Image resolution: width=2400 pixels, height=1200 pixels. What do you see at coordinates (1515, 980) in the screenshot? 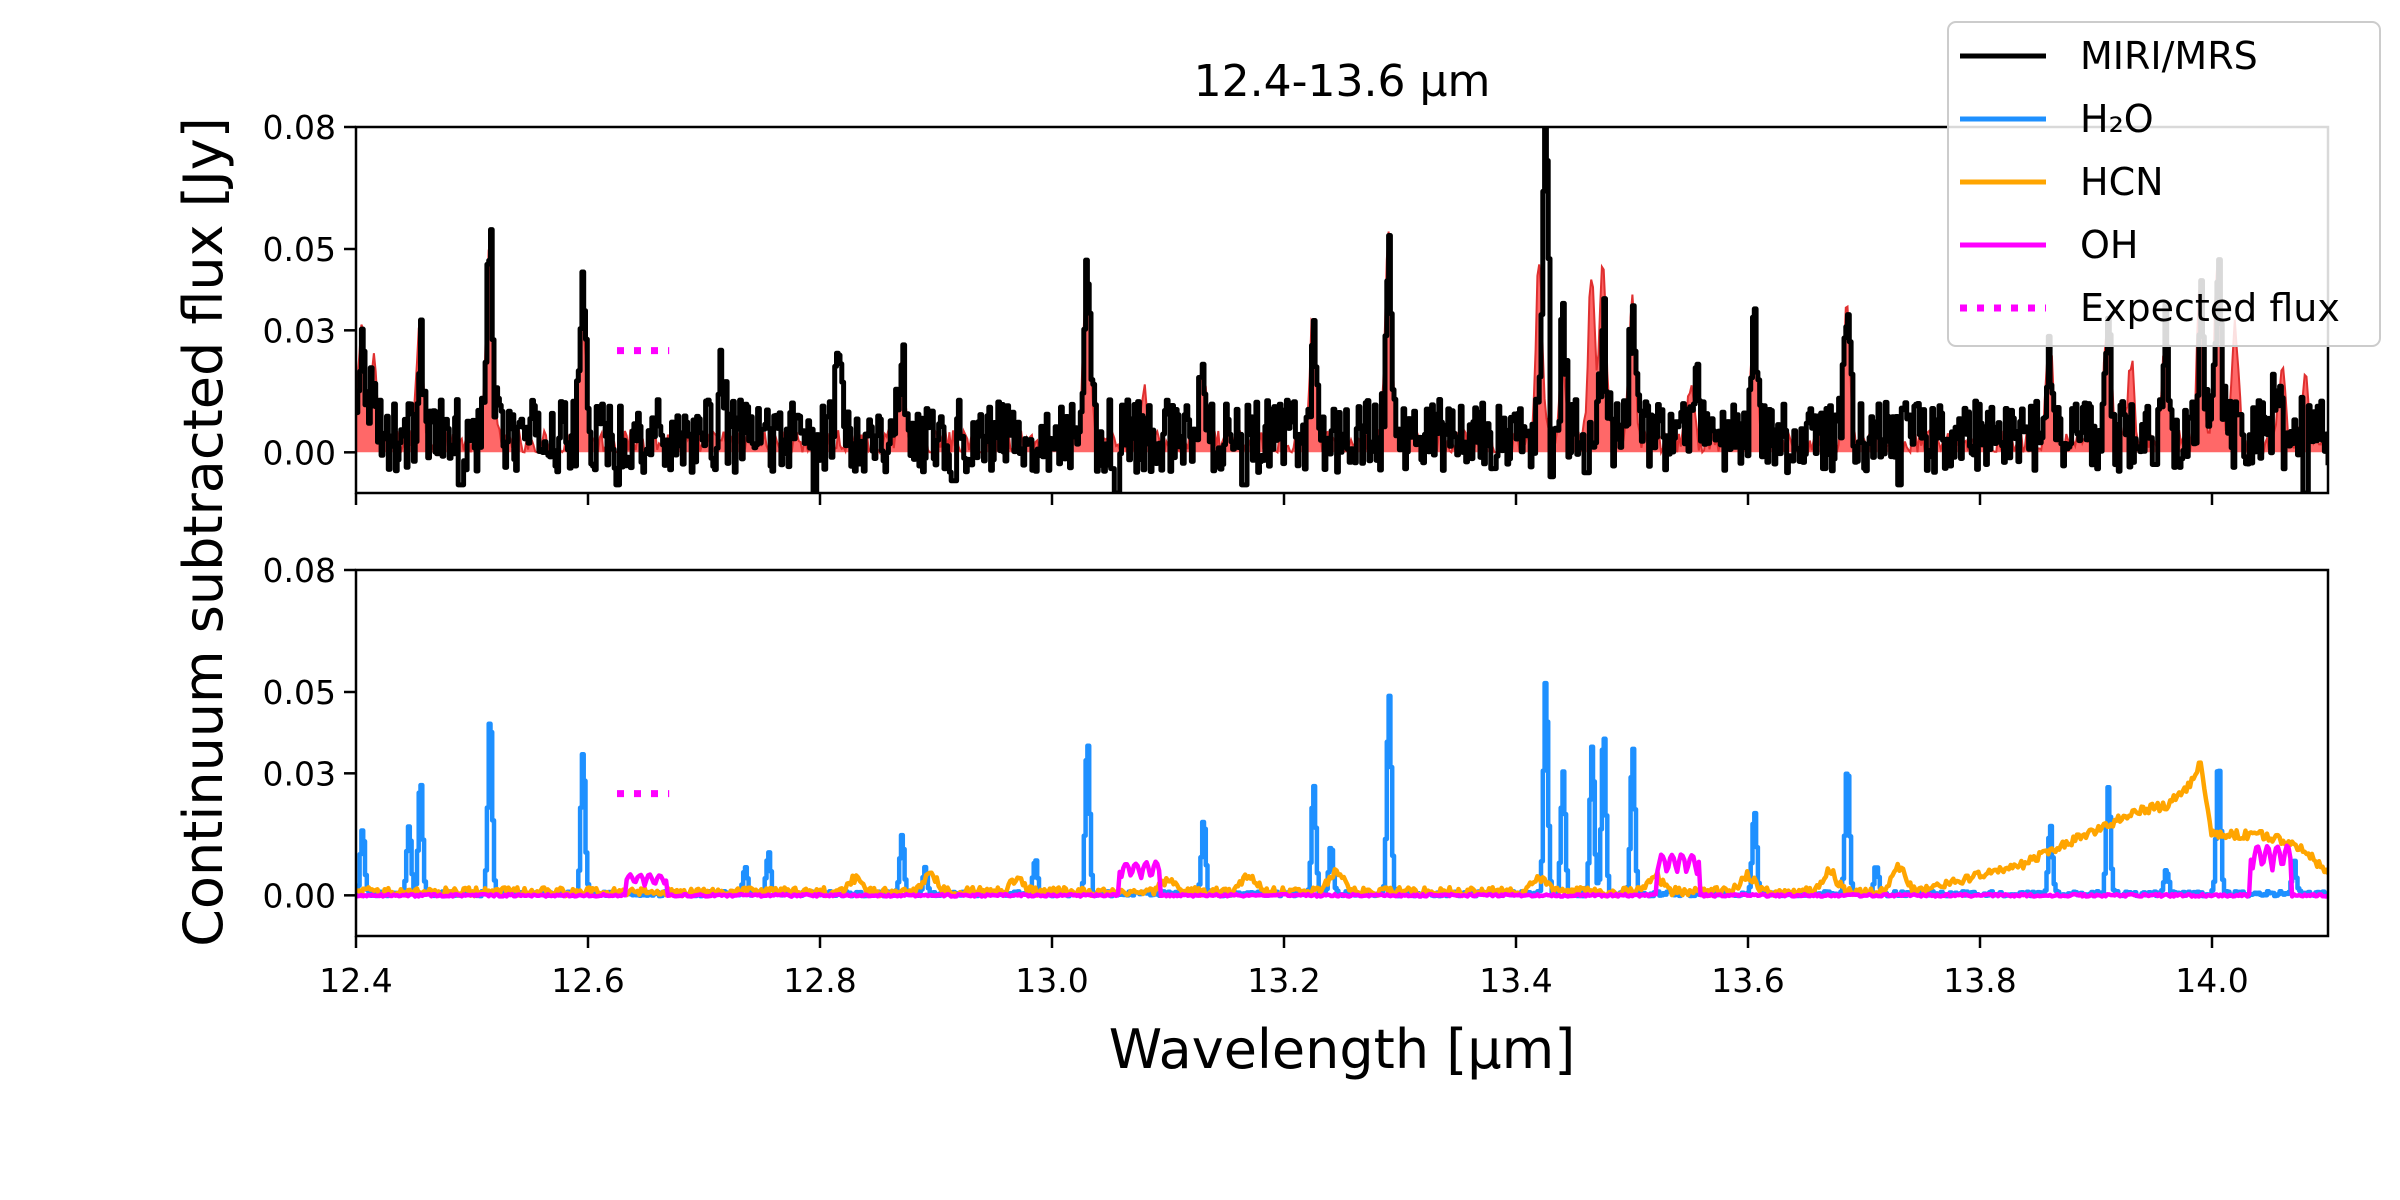
I see `x-tick-label: 13.4` at bounding box center [1515, 980].